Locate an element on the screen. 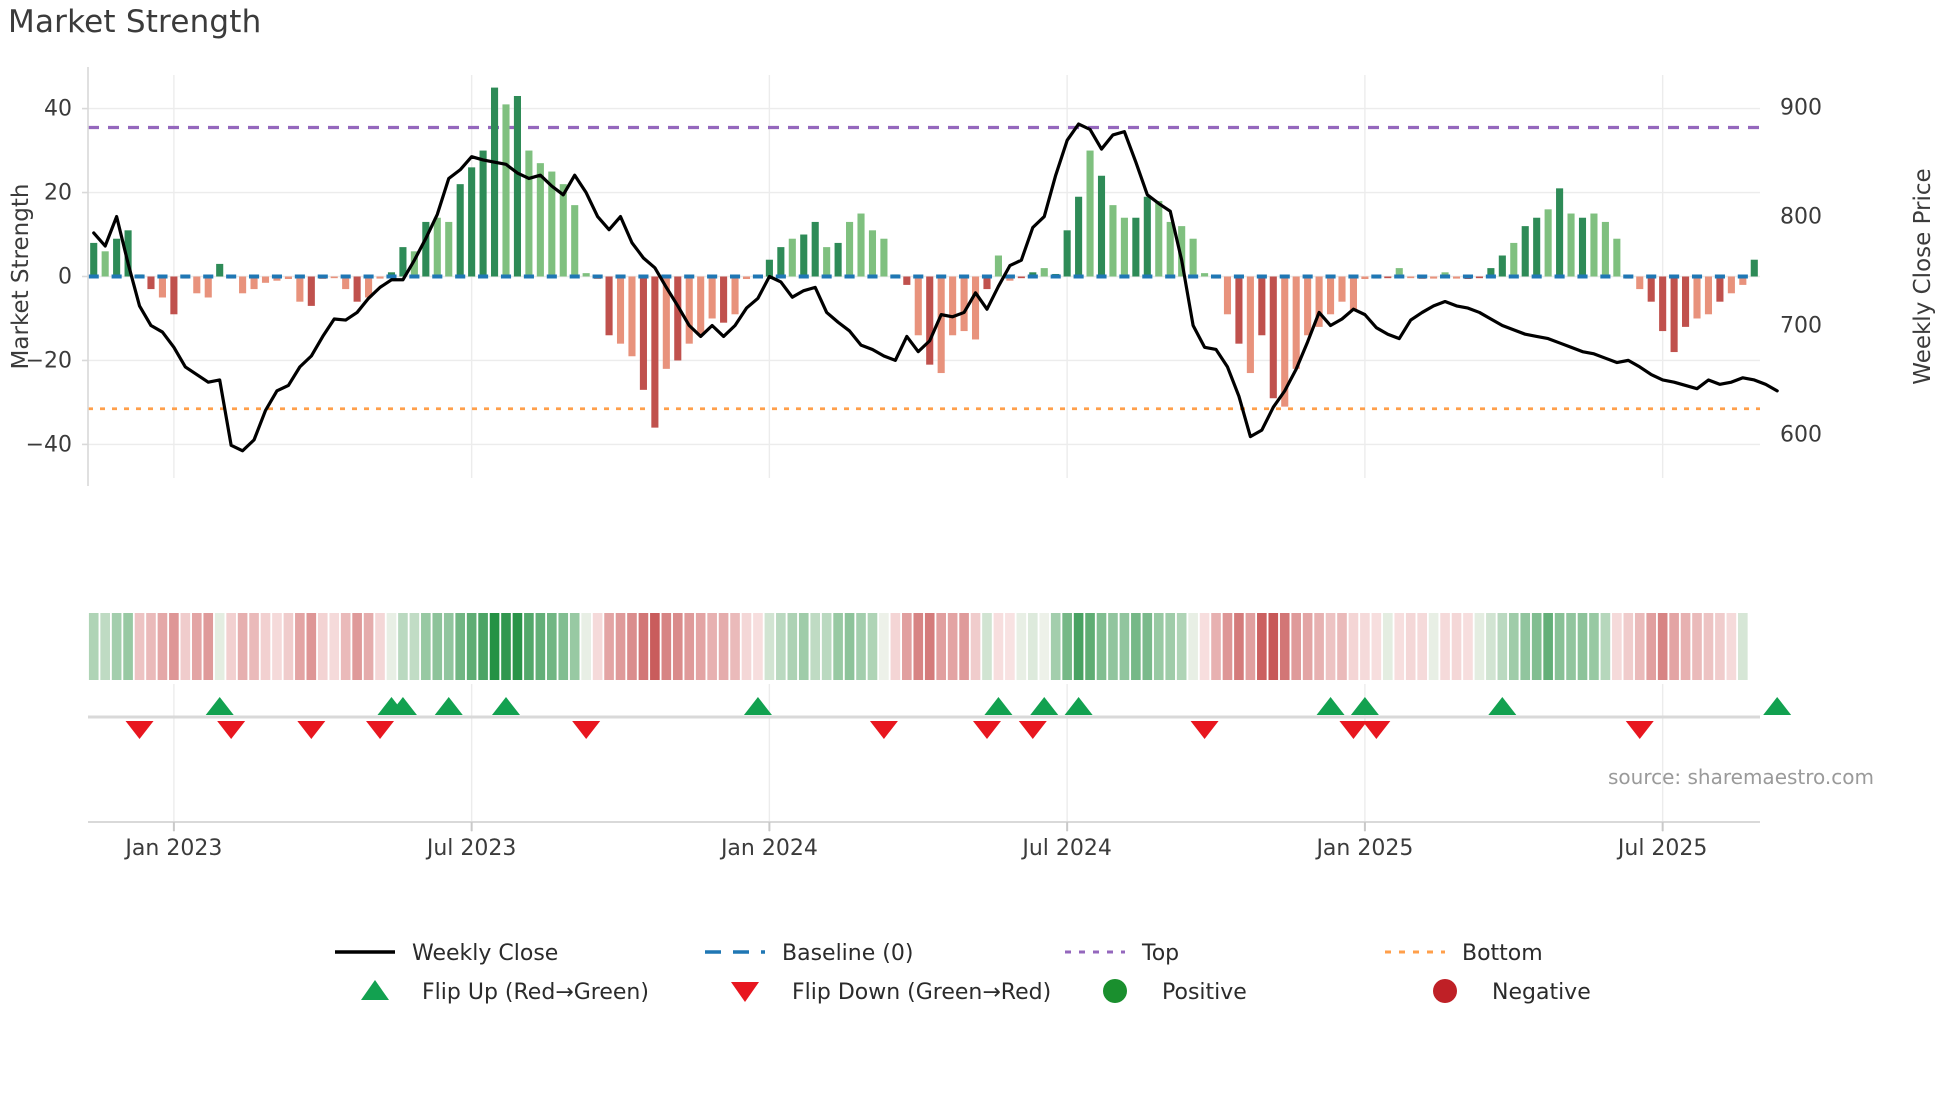 The width and height of the screenshot is (1960, 1102). legend-item: Negative is located at coordinates (1512, 992).